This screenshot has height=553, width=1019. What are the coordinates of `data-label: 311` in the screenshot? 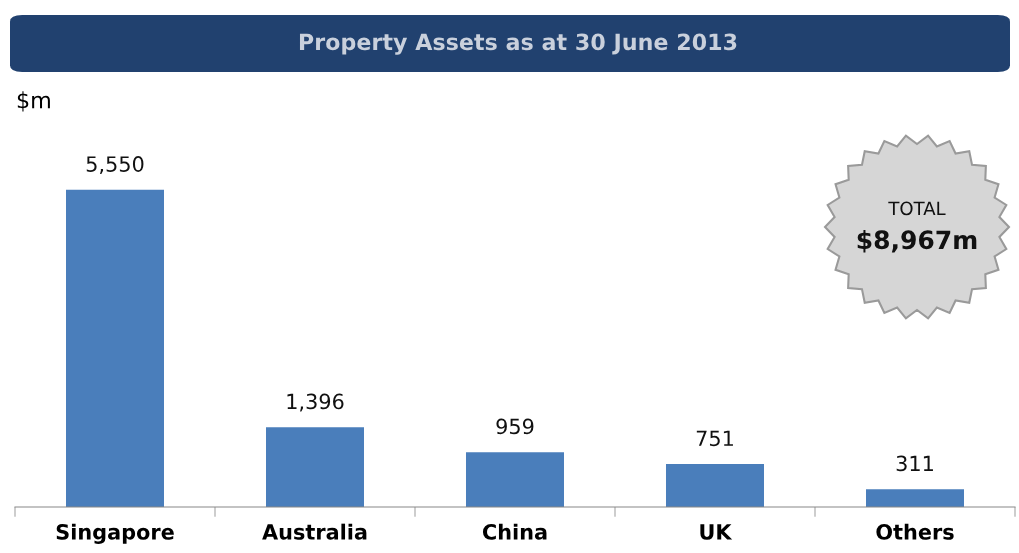 It's located at (914, 463).